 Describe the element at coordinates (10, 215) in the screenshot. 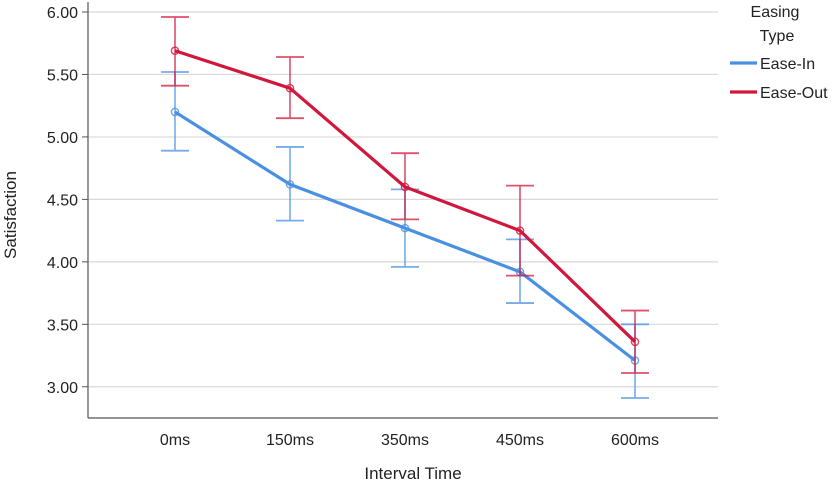

I see `y-axis-title: Satisfaction` at that location.